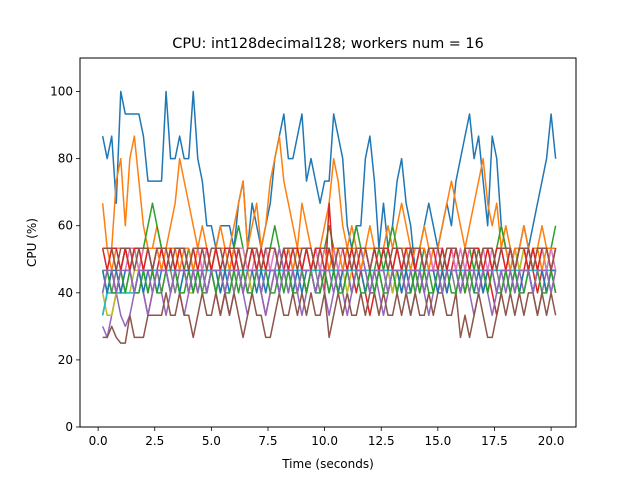 The image size is (640, 480). Describe the element at coordinates (437, 441) in the screenshot. I see `x-tick-label: 15.0` at that location.